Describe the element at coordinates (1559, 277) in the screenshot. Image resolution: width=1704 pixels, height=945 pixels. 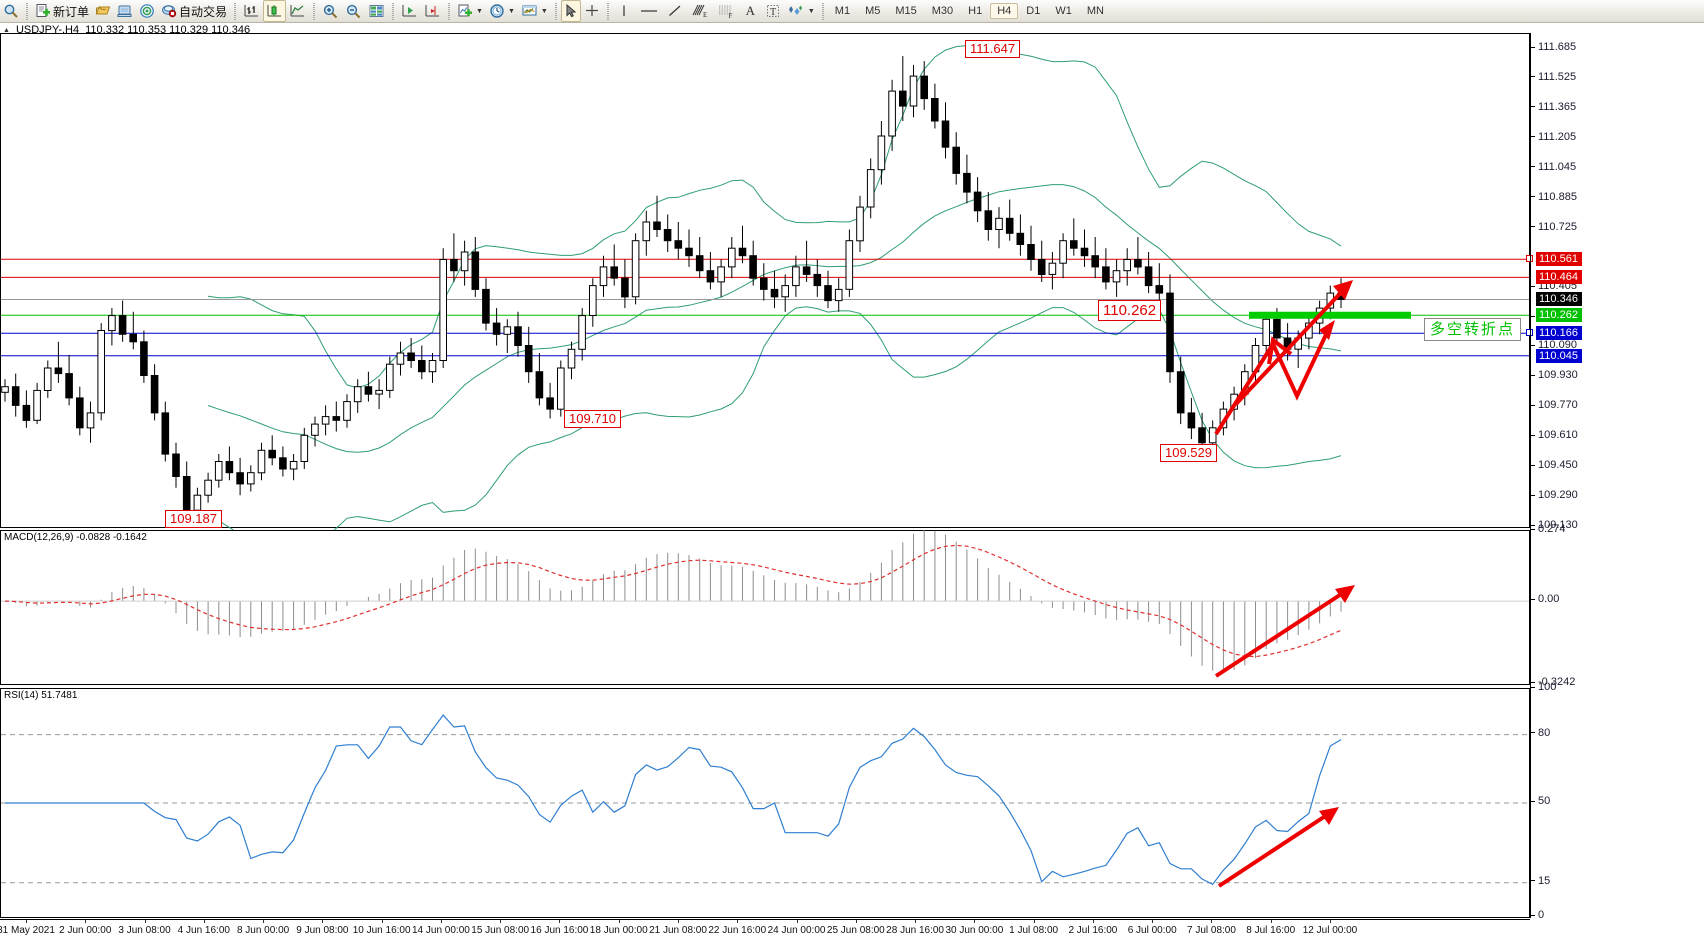
I see `price-badge: 110.464` at that location.